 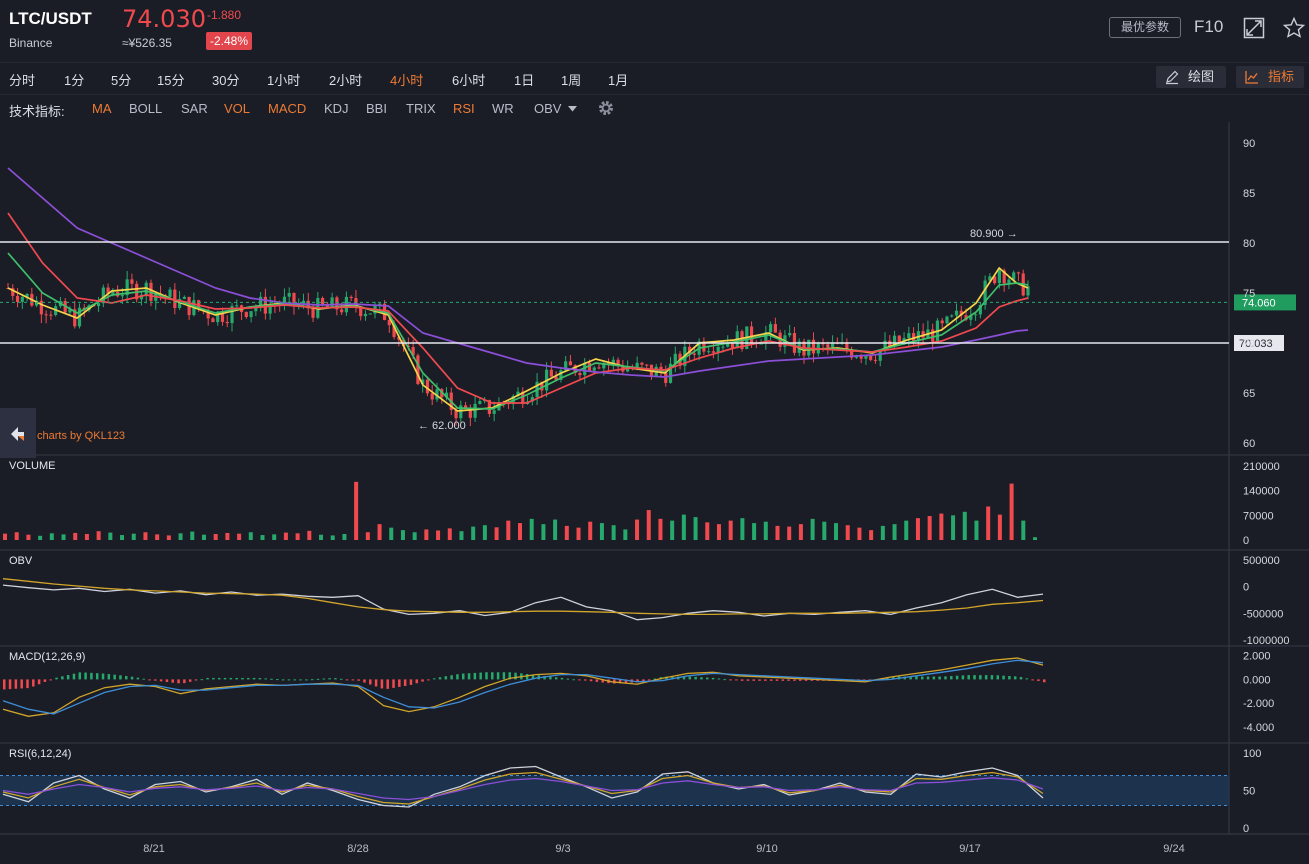 What do you see at coordinates (357, 849) in the screenshot?
I see `date-axis-tick: 8/28` at bounding box center [357, 849].